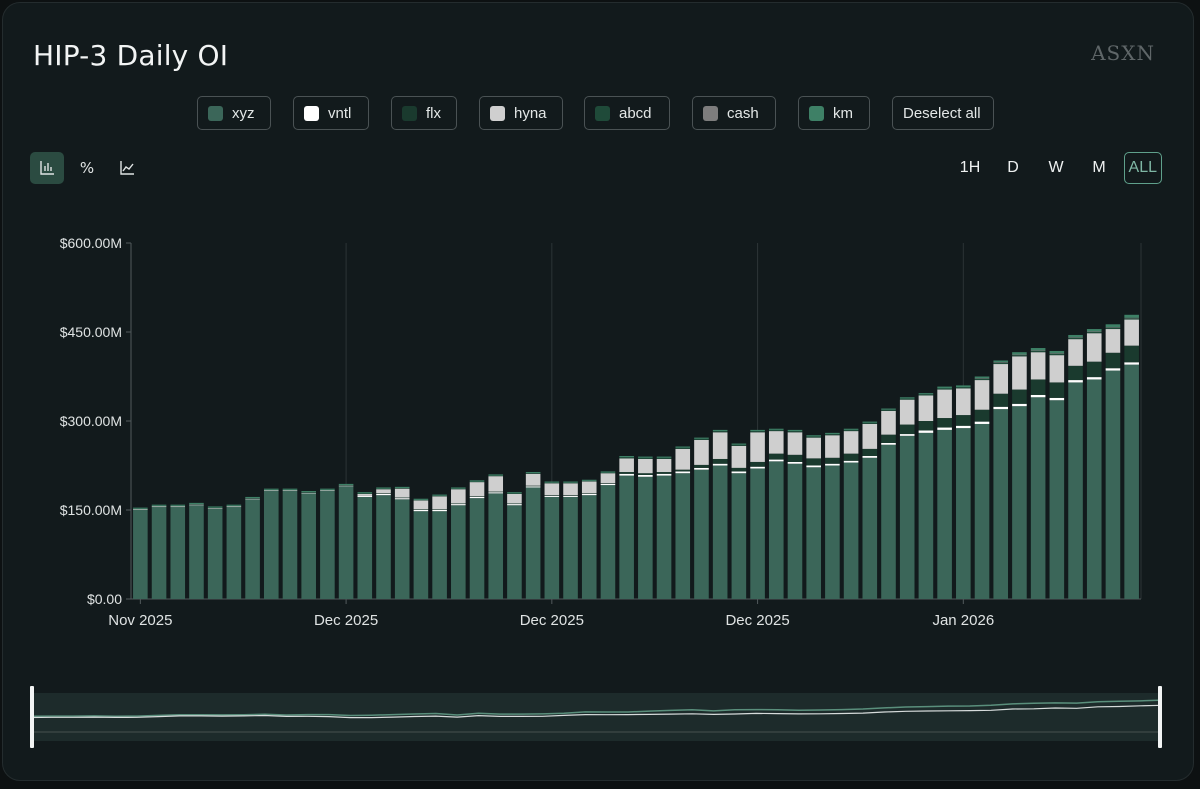 This screenshot has width=1200, height=789. I want to click on percent-icon: %, so click(87, 168).